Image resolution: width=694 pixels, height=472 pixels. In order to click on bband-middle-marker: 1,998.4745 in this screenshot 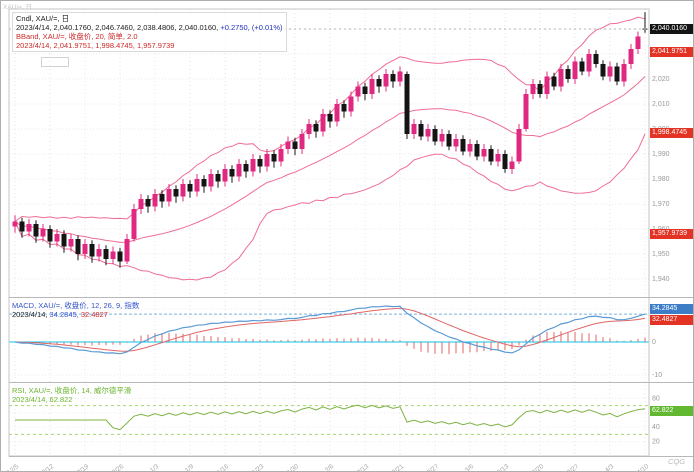, I will do `click(671, 133)`.